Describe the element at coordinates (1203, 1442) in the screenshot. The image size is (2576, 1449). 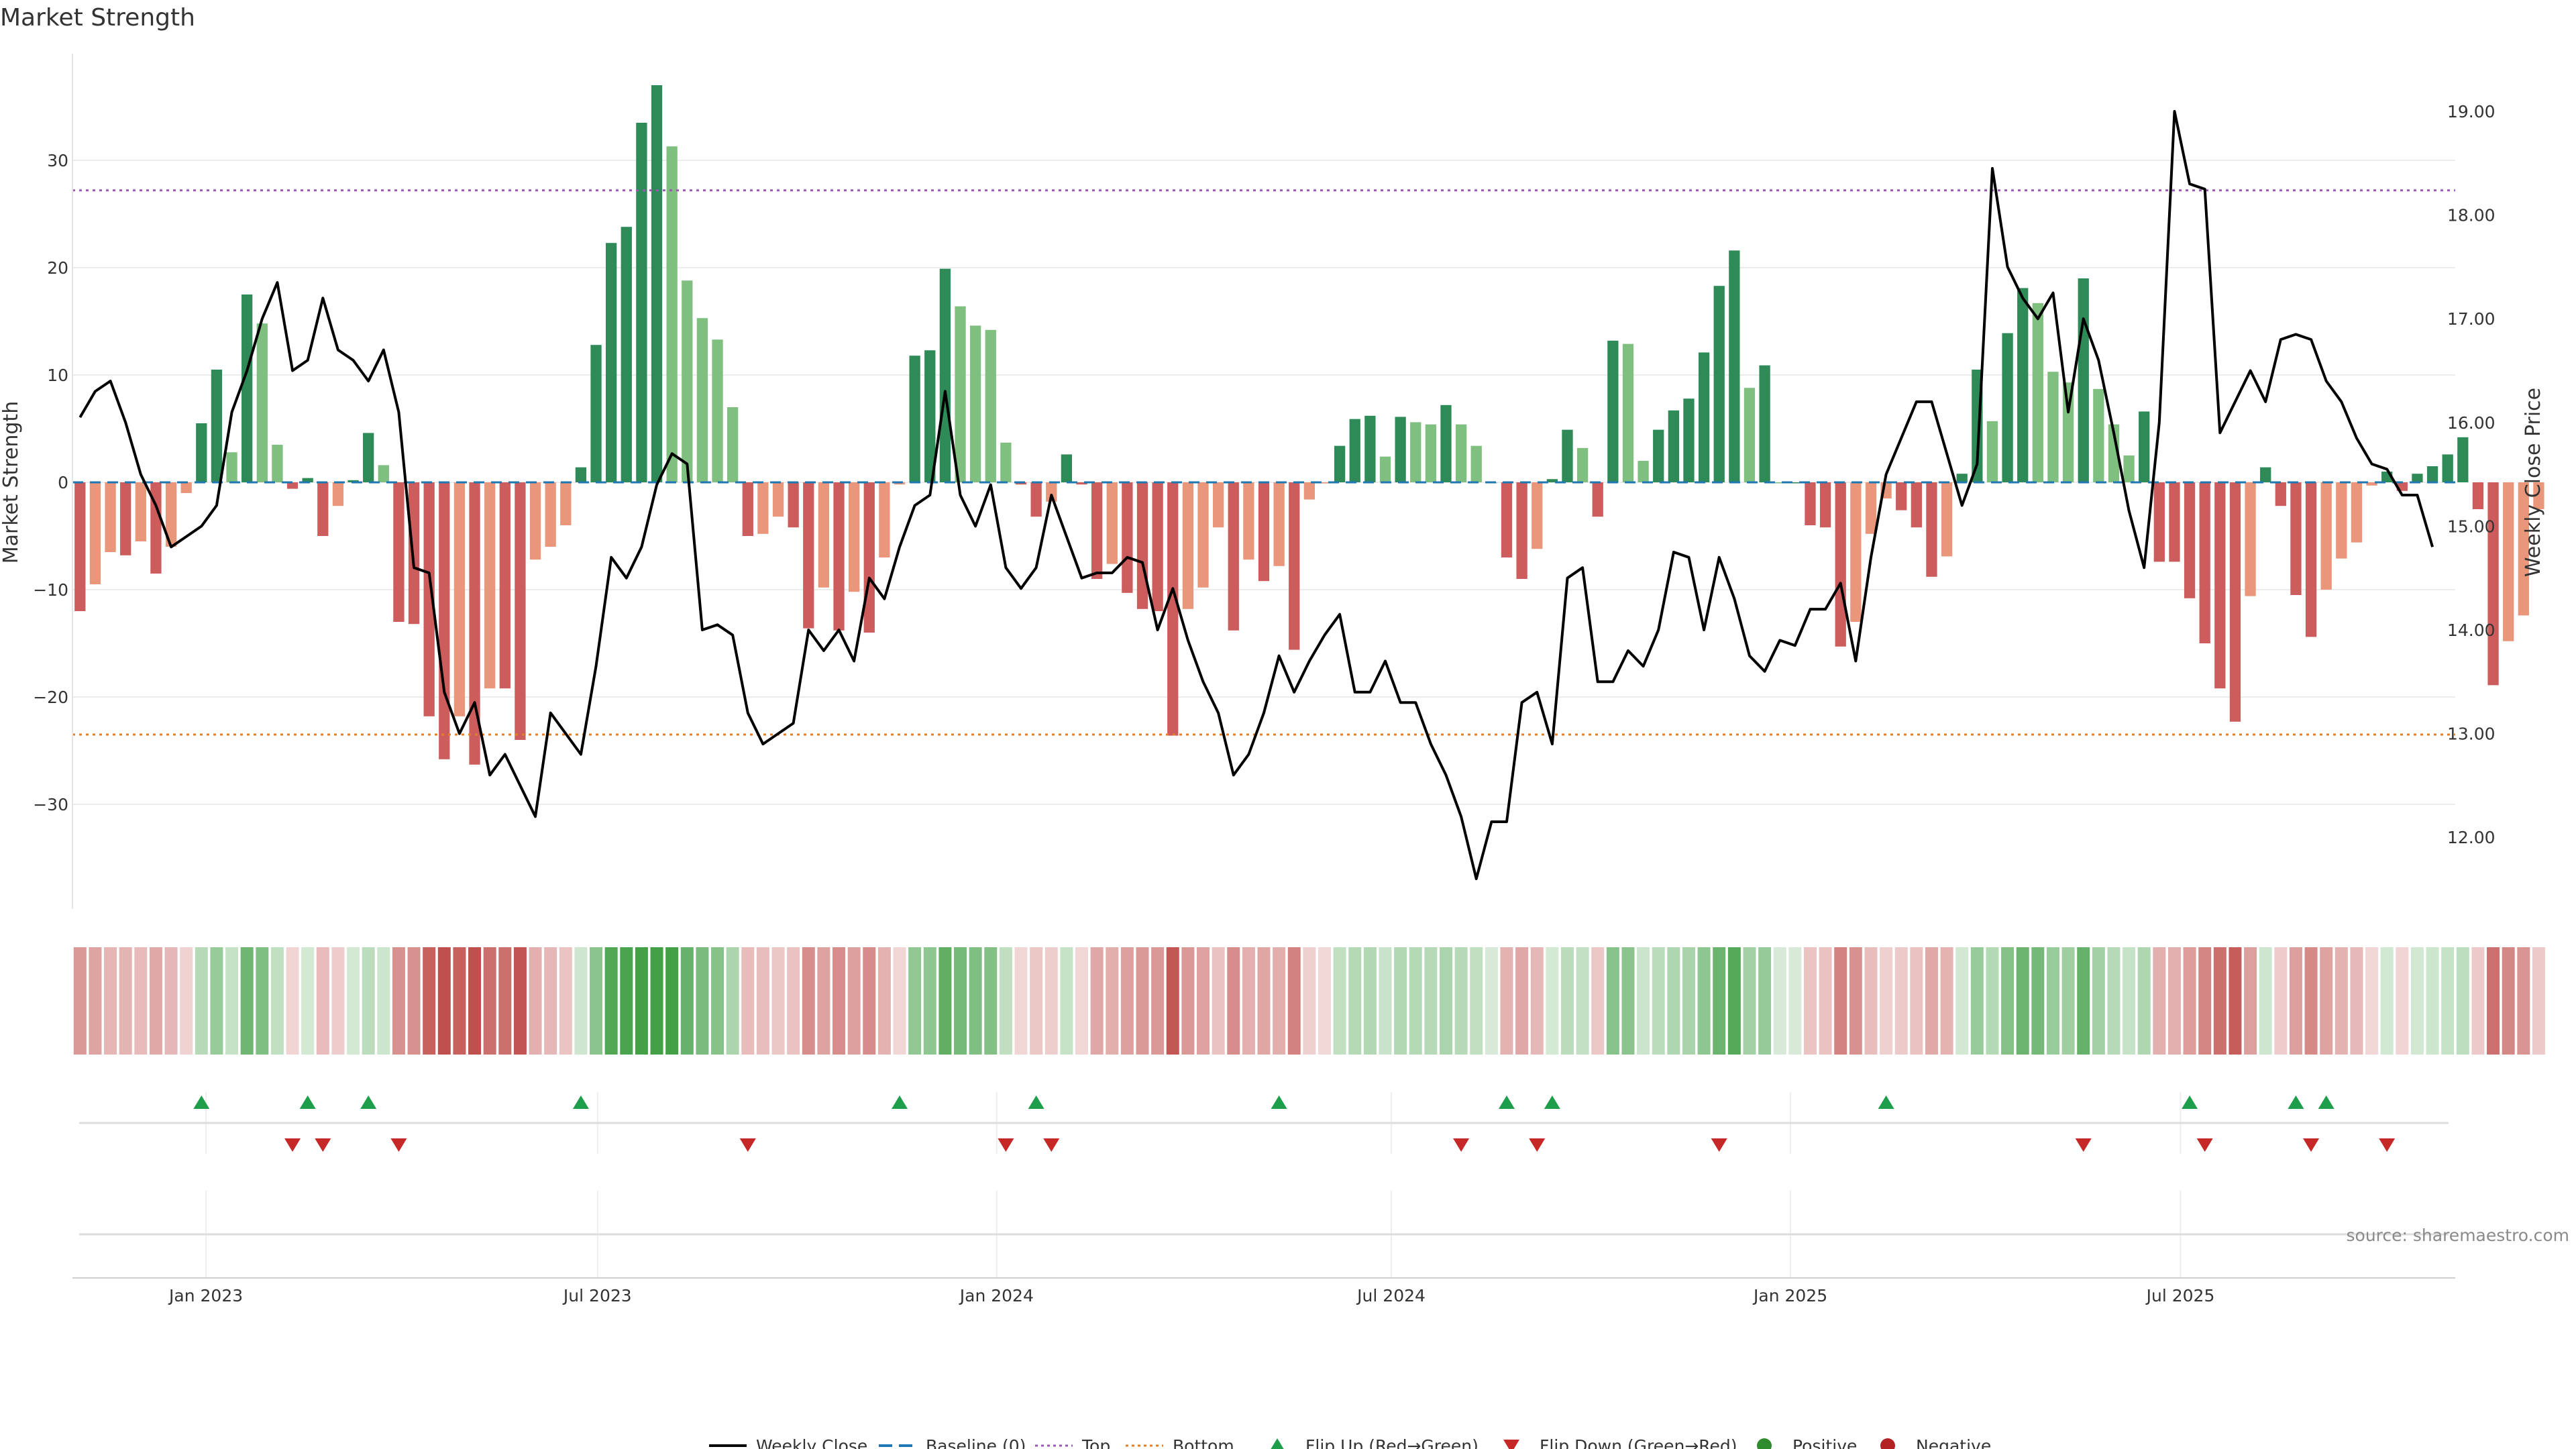
I see `legend-label: Bottom` at that location.